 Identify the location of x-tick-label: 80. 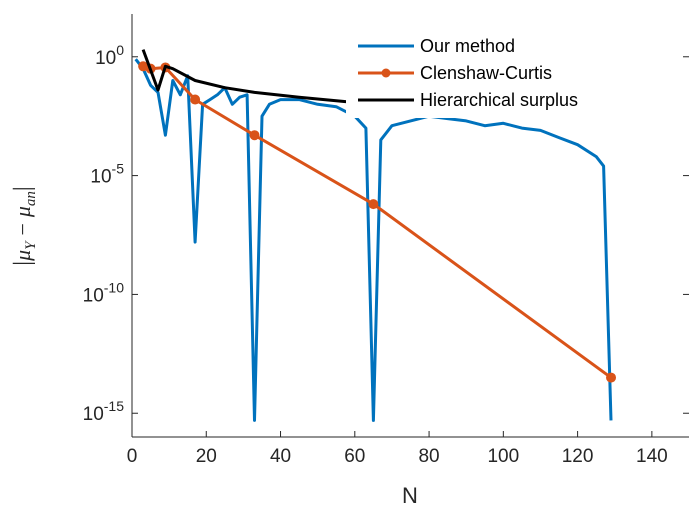
(428, 456).